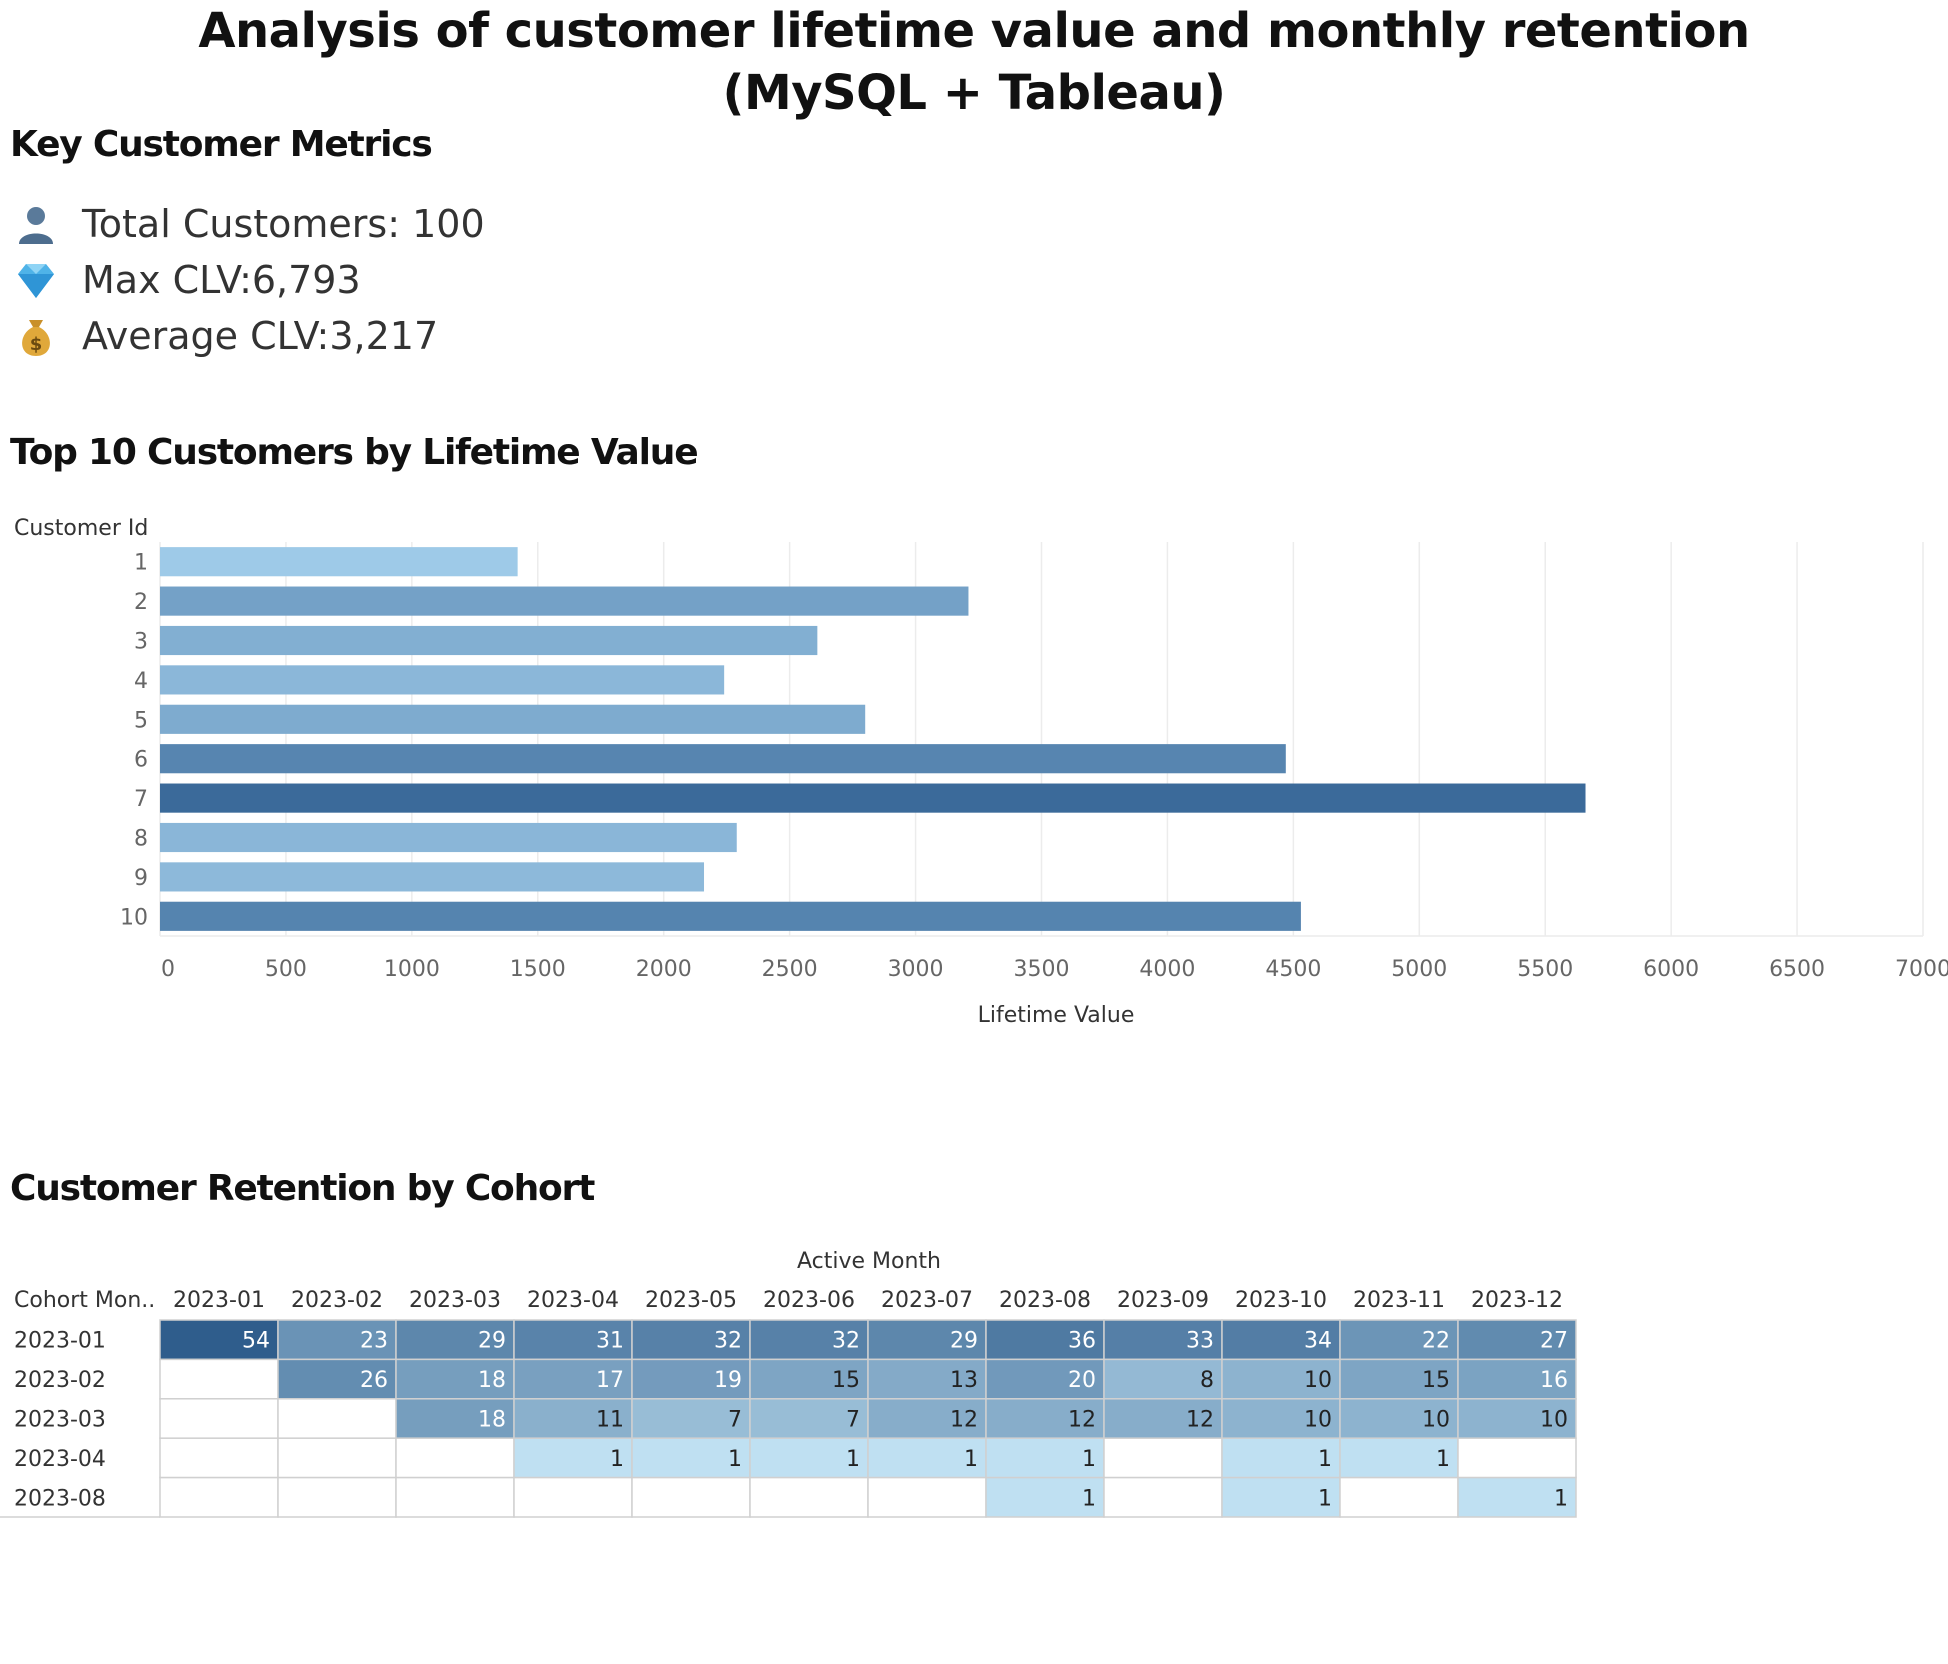 The height and width of the screenshot is (1664, 1948). What do you see at coordinates (141, 839) in the screenshot?
I see `bar-chart-y-tick-label: 8` at bounding box center [141, 839].